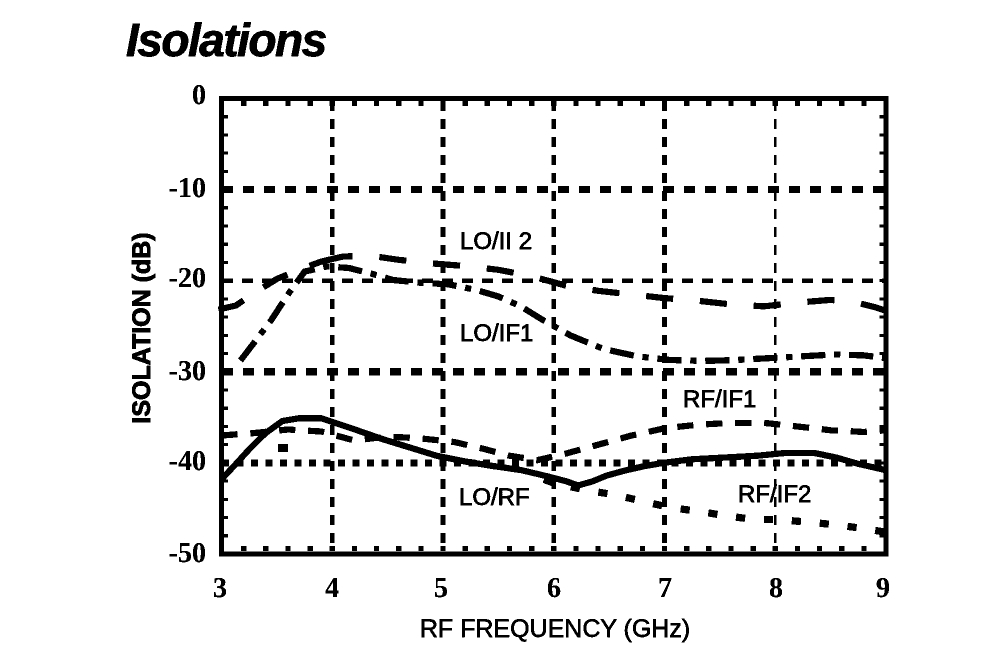 Image resolution: width=1000 pixels, height=667 pixels. Describe the element at coordinates (187, 188) in the screenshot. I see `svg-text: -10` at that location.